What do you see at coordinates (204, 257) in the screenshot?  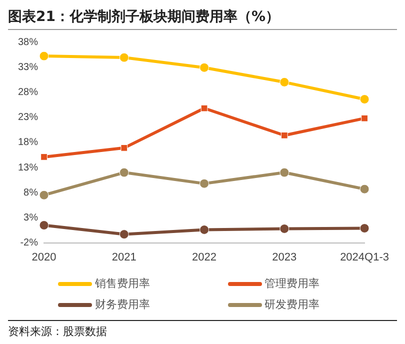 I see `x-tick-label: 2022` at bounding box center [204, 257].